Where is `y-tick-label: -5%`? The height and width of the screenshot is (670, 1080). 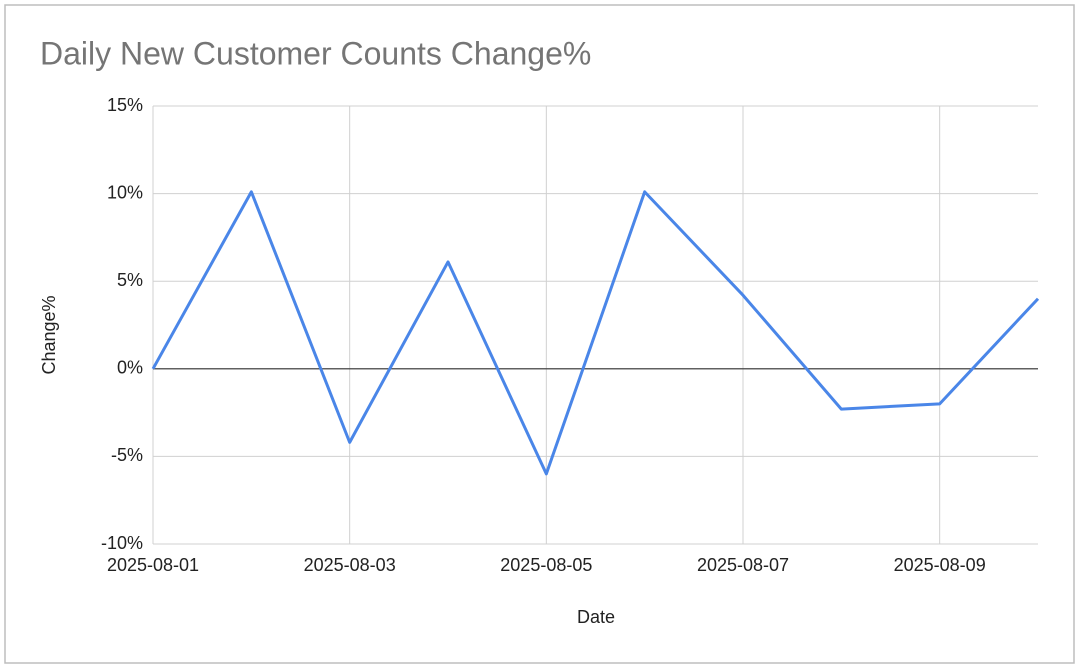
y-tick-label: -5% is located at coordinates (127, 455).